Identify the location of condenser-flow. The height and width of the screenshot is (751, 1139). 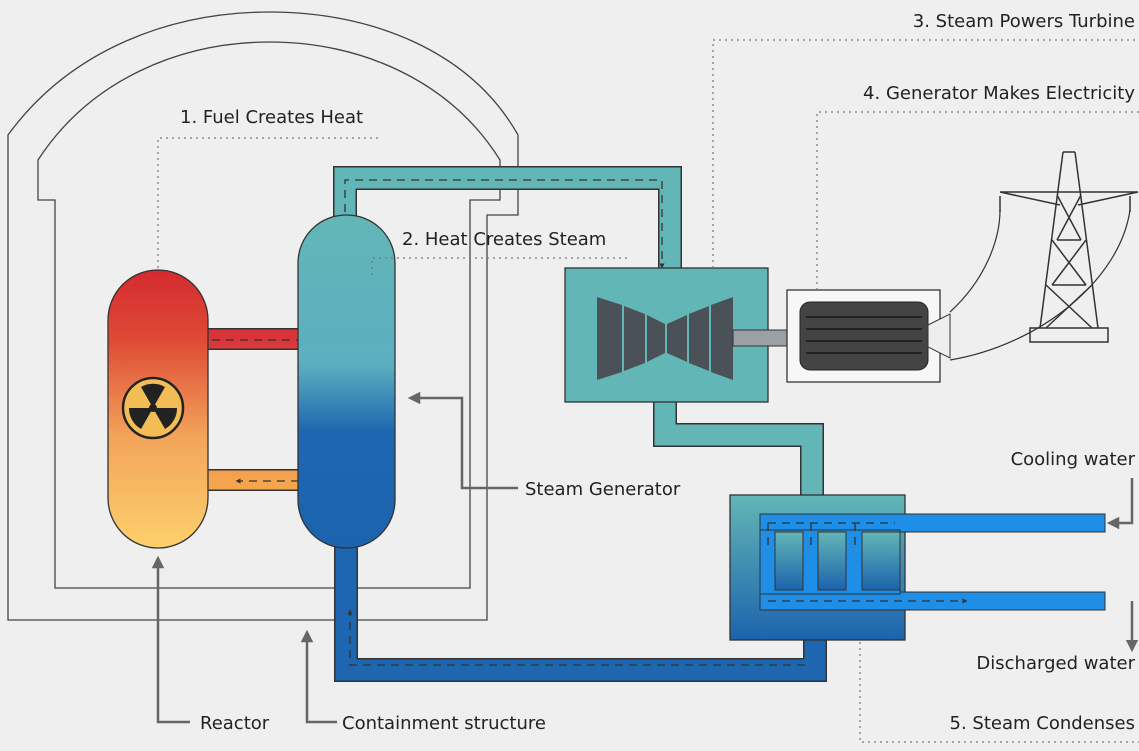
(866, 561).